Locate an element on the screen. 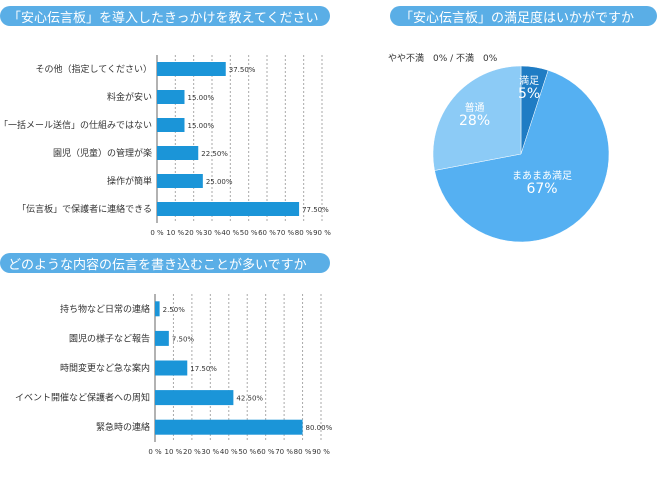 The image size is (657, 488). reasons-xtick-label: 40 % is located at coordinates (230, 233).